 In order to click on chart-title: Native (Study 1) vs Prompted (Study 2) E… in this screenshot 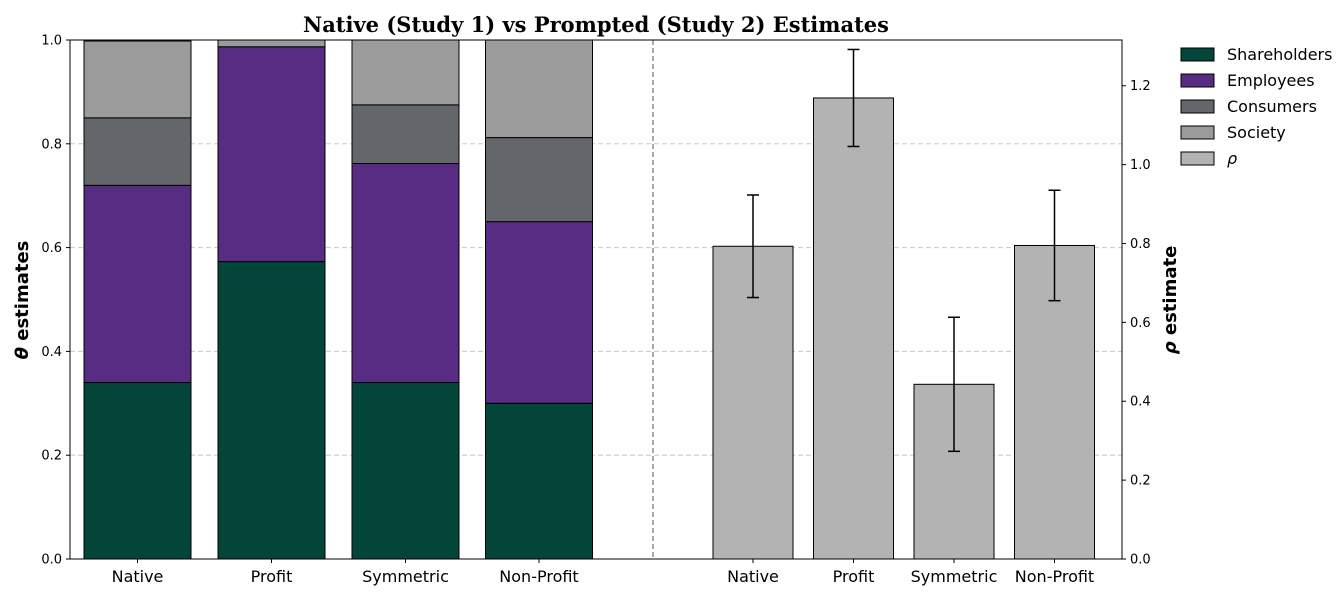, I will do `click(596, 24)`.